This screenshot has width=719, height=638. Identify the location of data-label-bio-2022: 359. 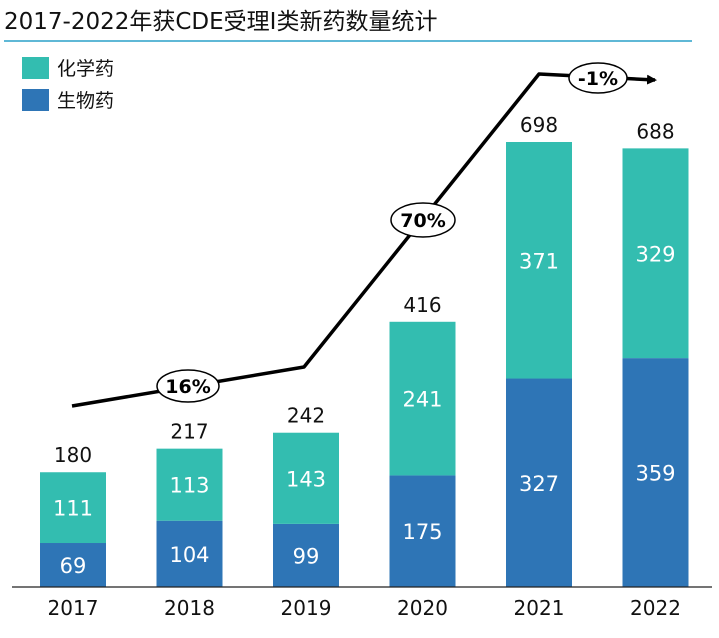
(655, 474).